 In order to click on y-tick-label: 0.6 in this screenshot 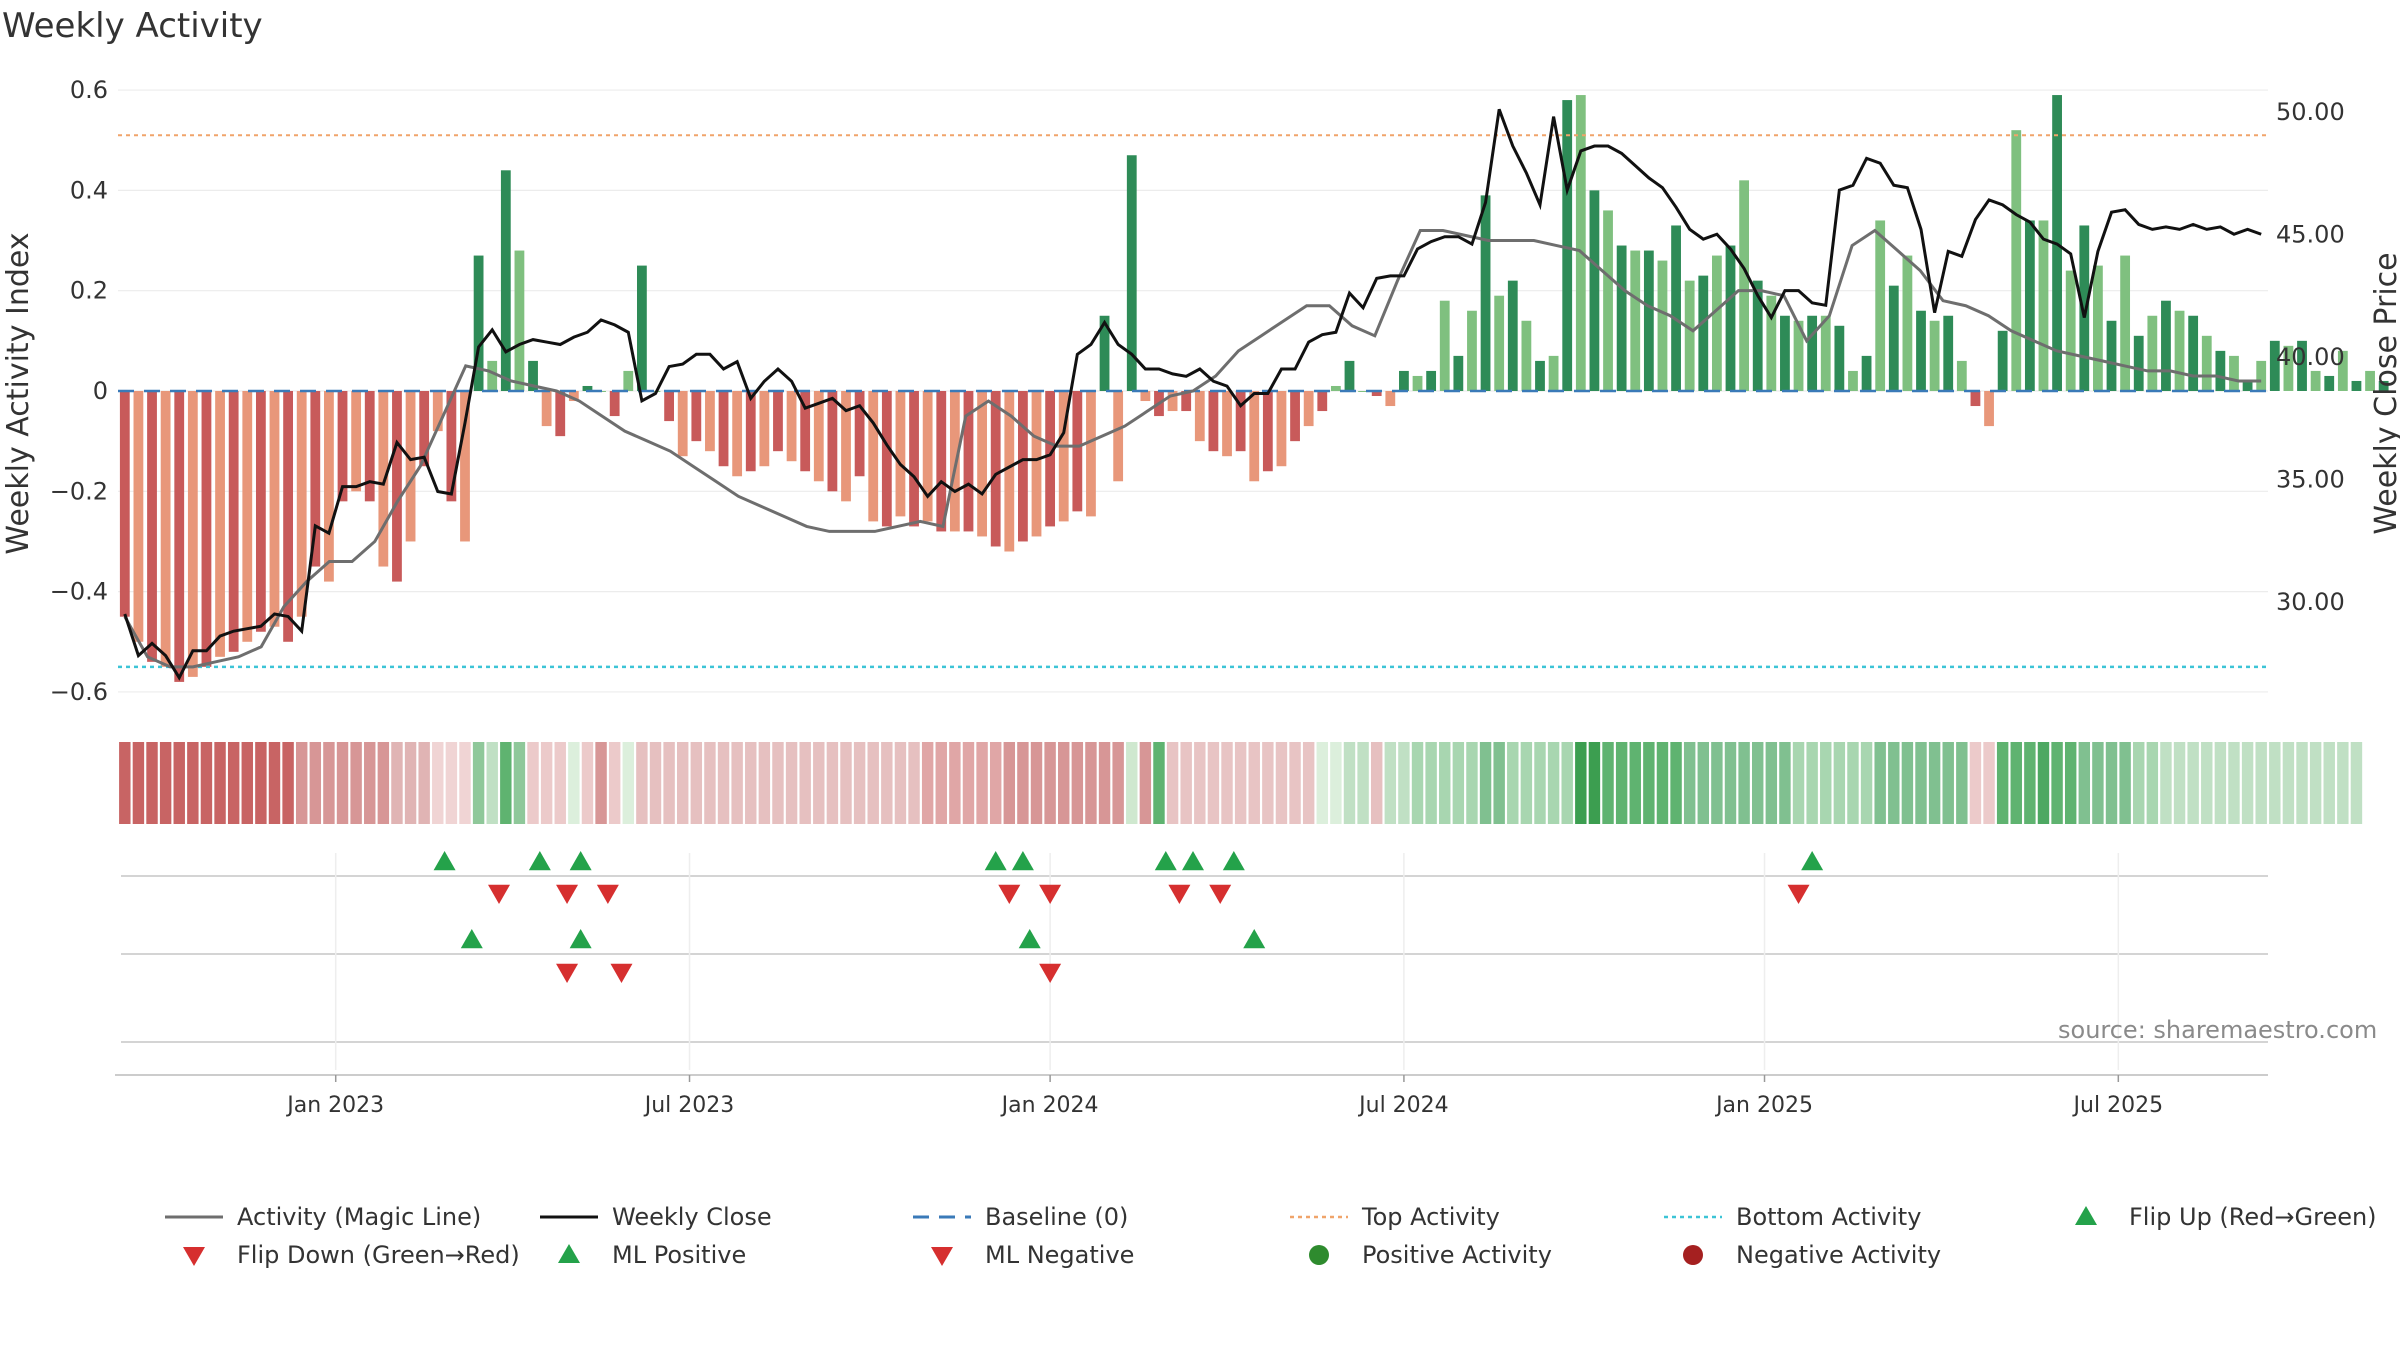, I will do `click(89, 90)`.